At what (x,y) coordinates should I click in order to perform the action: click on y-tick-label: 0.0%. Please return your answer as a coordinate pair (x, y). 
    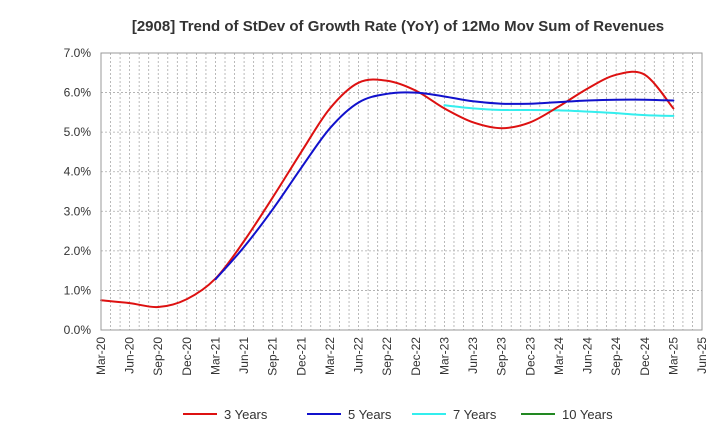
    Looking at the image, I should click on (78, 330).